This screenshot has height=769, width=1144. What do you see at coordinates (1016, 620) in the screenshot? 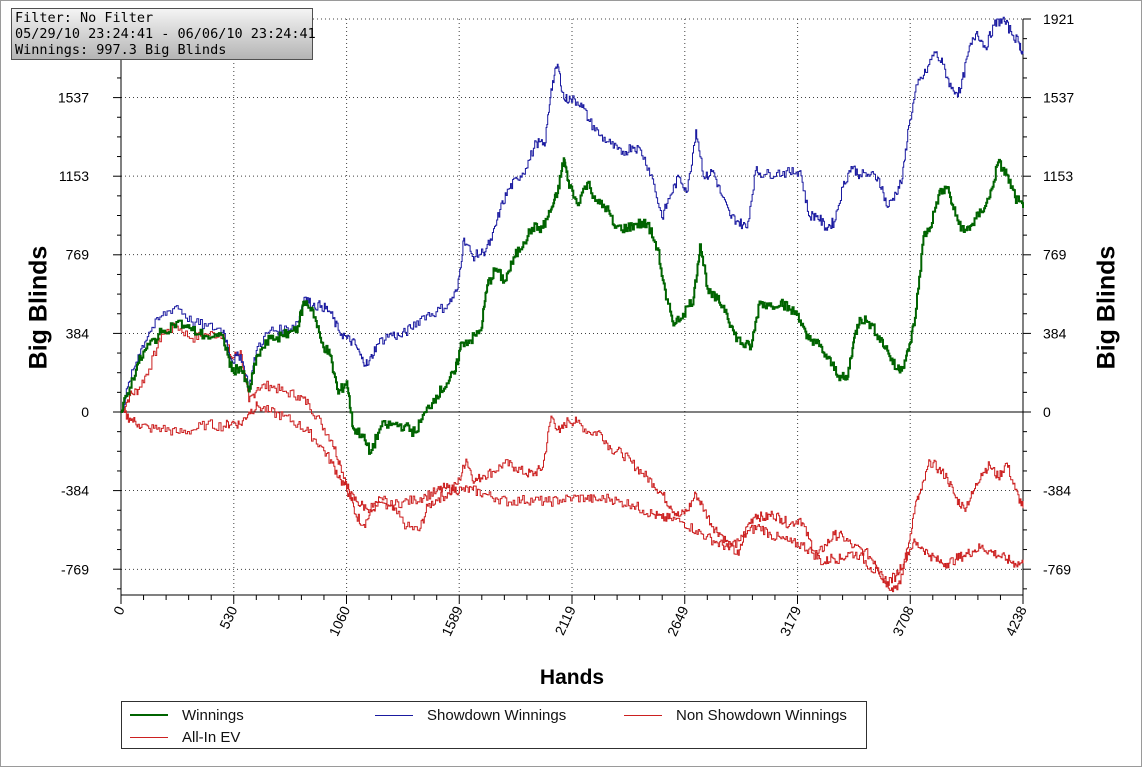
I see `x-tick-label: 4238` at bounding box center [1016, 620].